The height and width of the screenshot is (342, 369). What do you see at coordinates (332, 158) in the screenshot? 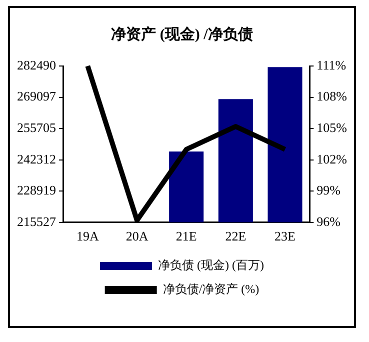
I see `y2-tick-label: 102%` at bounding box center [332, 158].